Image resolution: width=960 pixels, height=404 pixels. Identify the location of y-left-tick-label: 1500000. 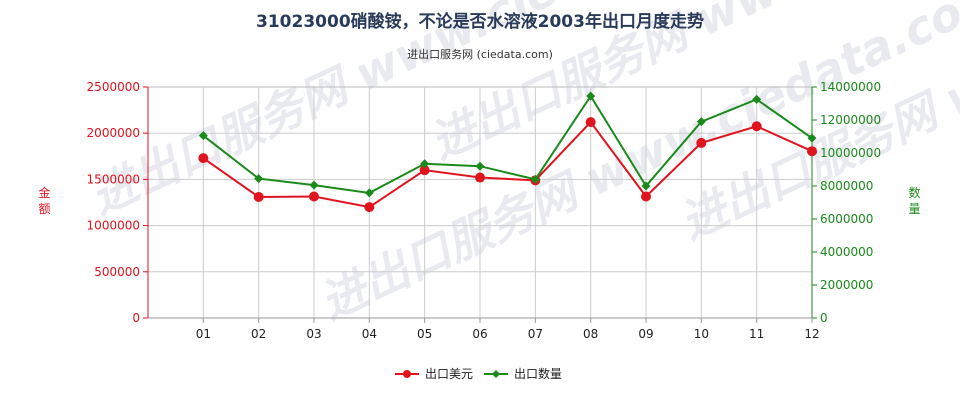
(113, 179).